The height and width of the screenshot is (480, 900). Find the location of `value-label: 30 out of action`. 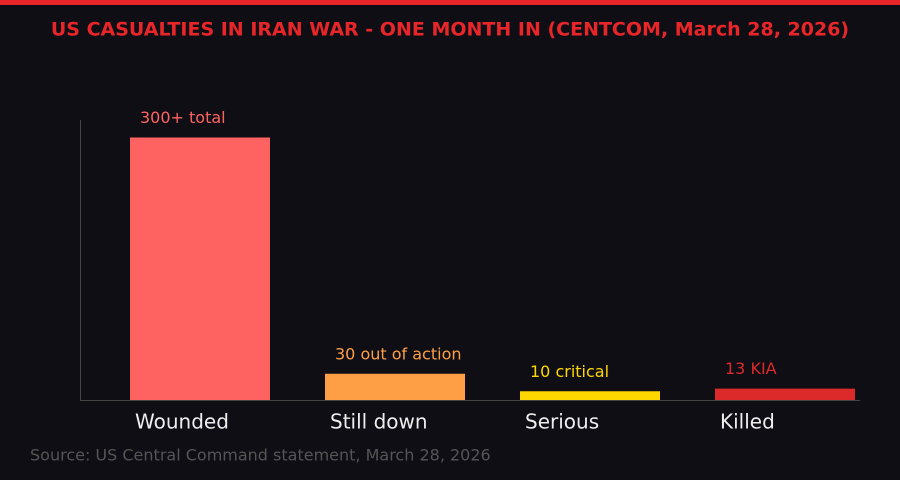

value-label: 30 out of action is located at coordinates (398, 353).